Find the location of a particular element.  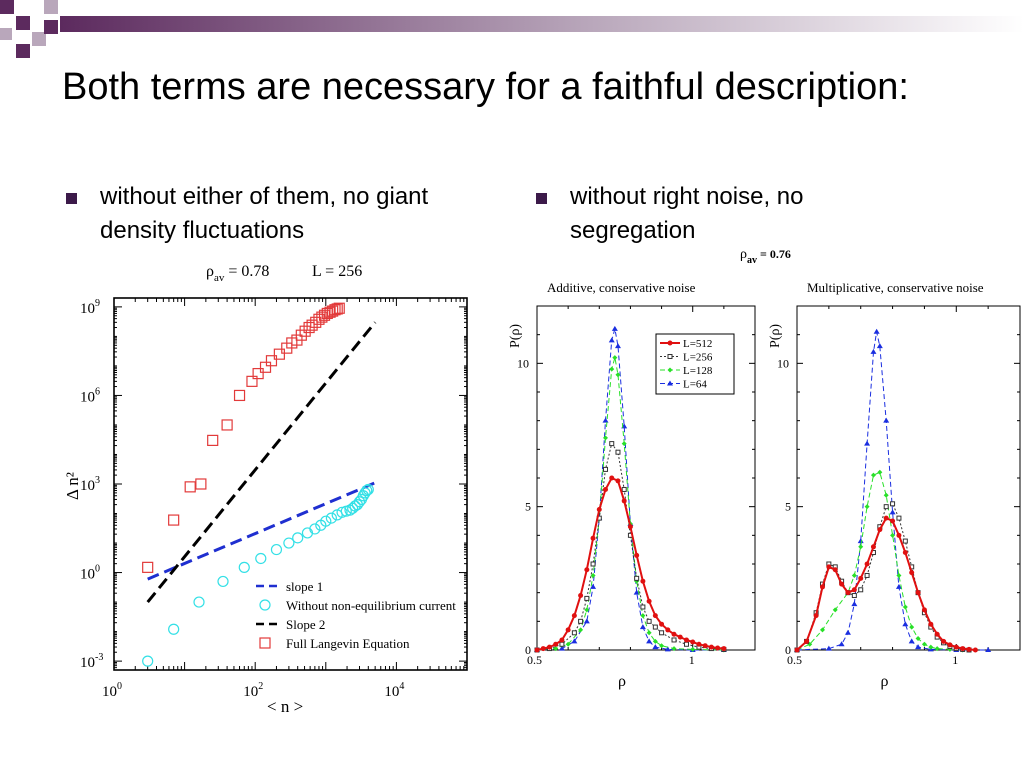

chart-title-L: L = 256 is located at coordinates (337, 271).